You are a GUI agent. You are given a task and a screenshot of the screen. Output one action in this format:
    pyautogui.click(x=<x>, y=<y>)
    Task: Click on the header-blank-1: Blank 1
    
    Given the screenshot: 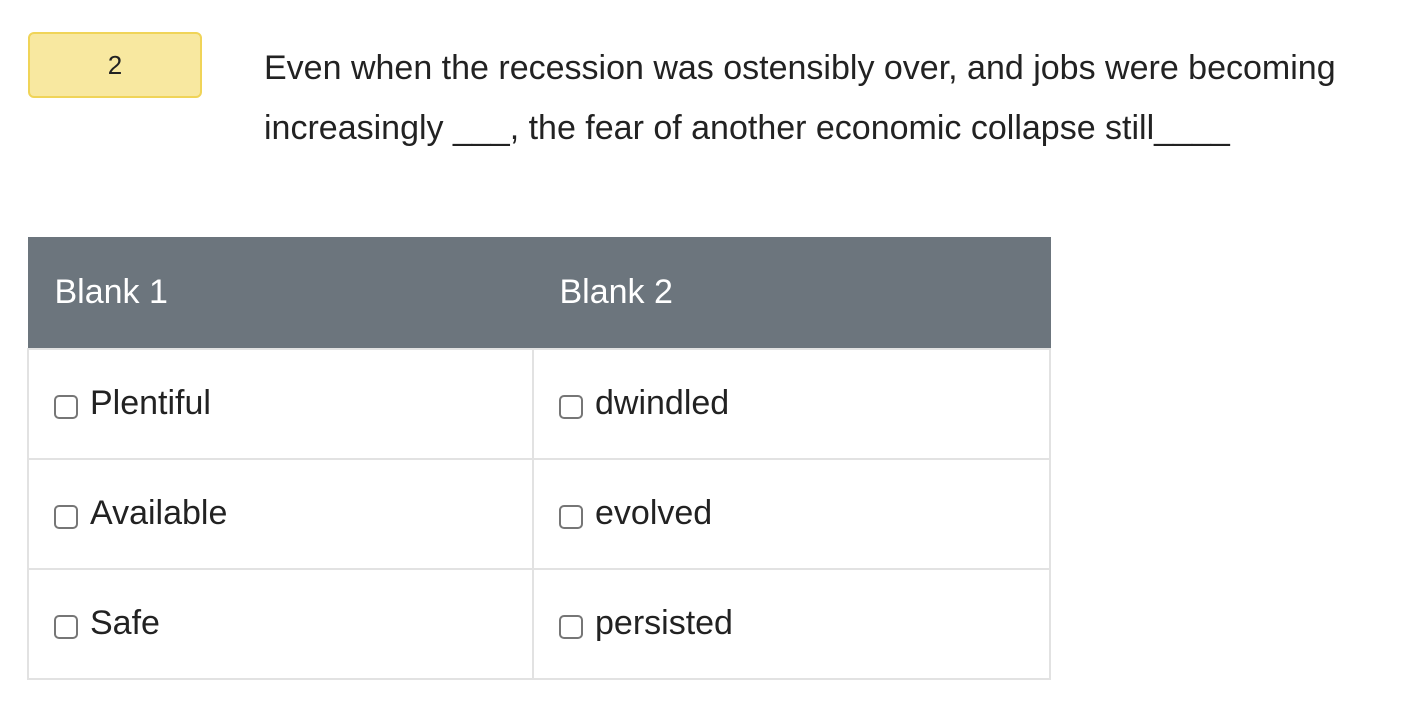 What is the action you would take?
    pyautogui.click(x=280, y=293)
    